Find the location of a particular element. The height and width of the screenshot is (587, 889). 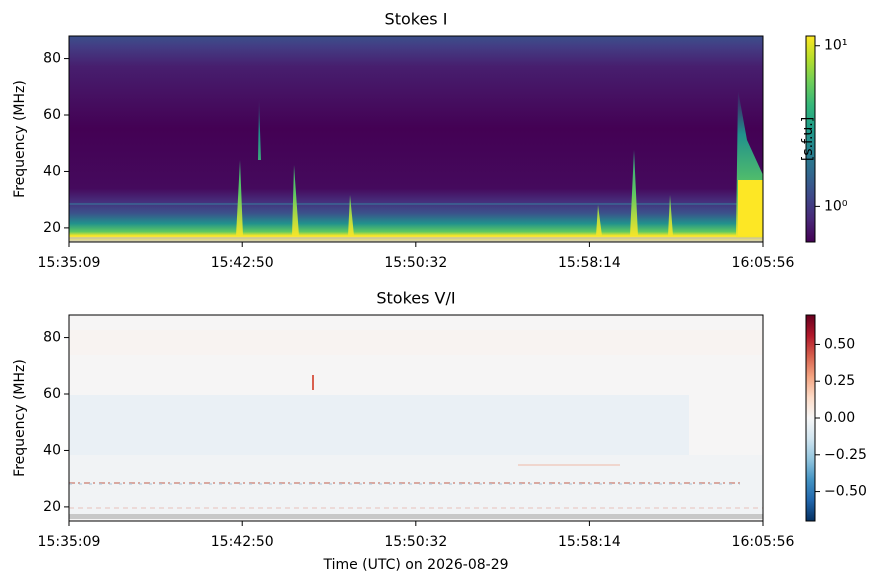

colorbar-tick-label: 0.00 is located at coordinates (839, 418).